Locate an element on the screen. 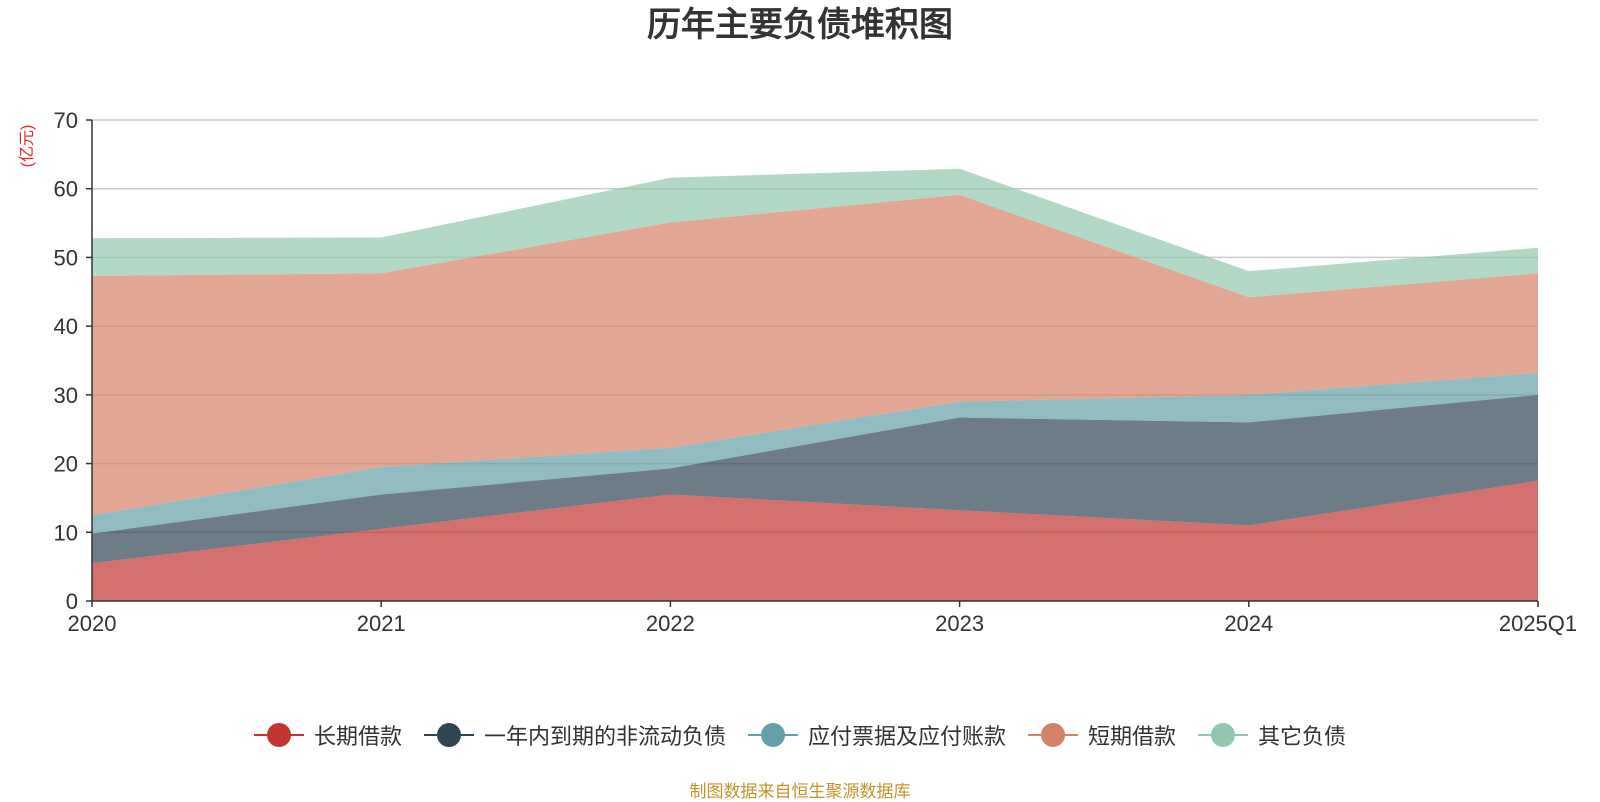 This screenshot has height=802, width=1600. legend-label: 其它负债 is located at coordinates (1302, 737).